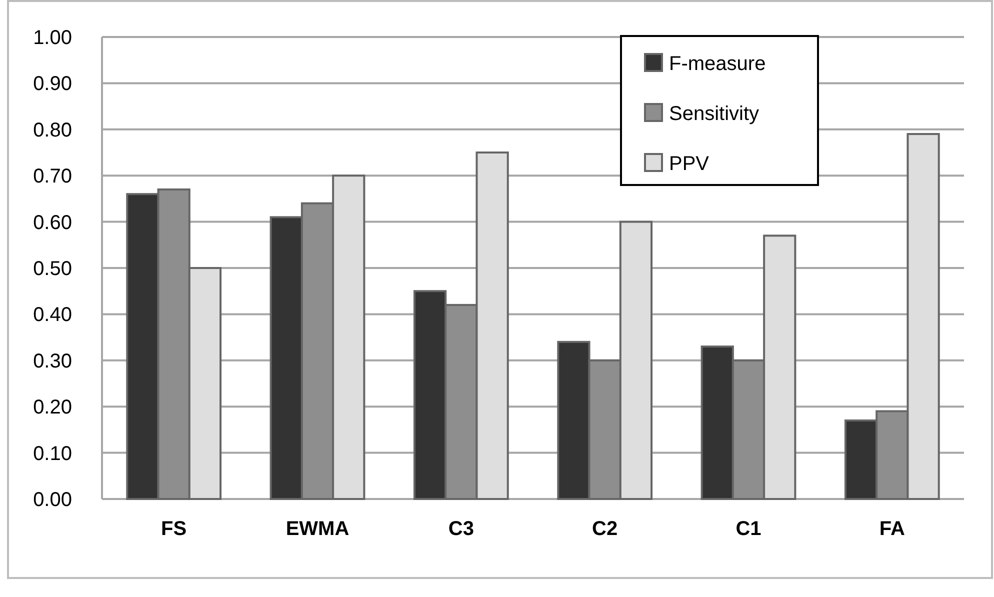 This screenshot has width=994, height=597. What do you see at coordinates (318, 529) in the screenshot?
I see `x-tick-label: EWMA` at bounding box center [318, 529].